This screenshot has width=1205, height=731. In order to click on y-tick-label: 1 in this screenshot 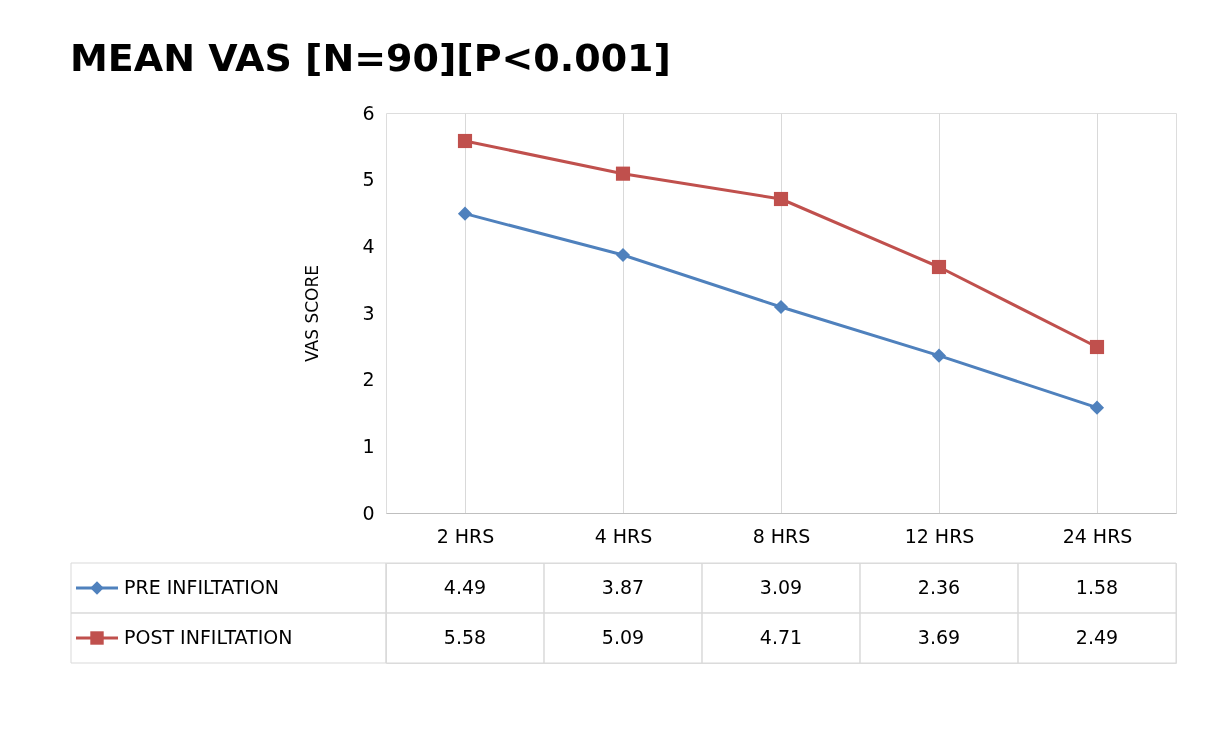, I will do `click(368, 445)`.